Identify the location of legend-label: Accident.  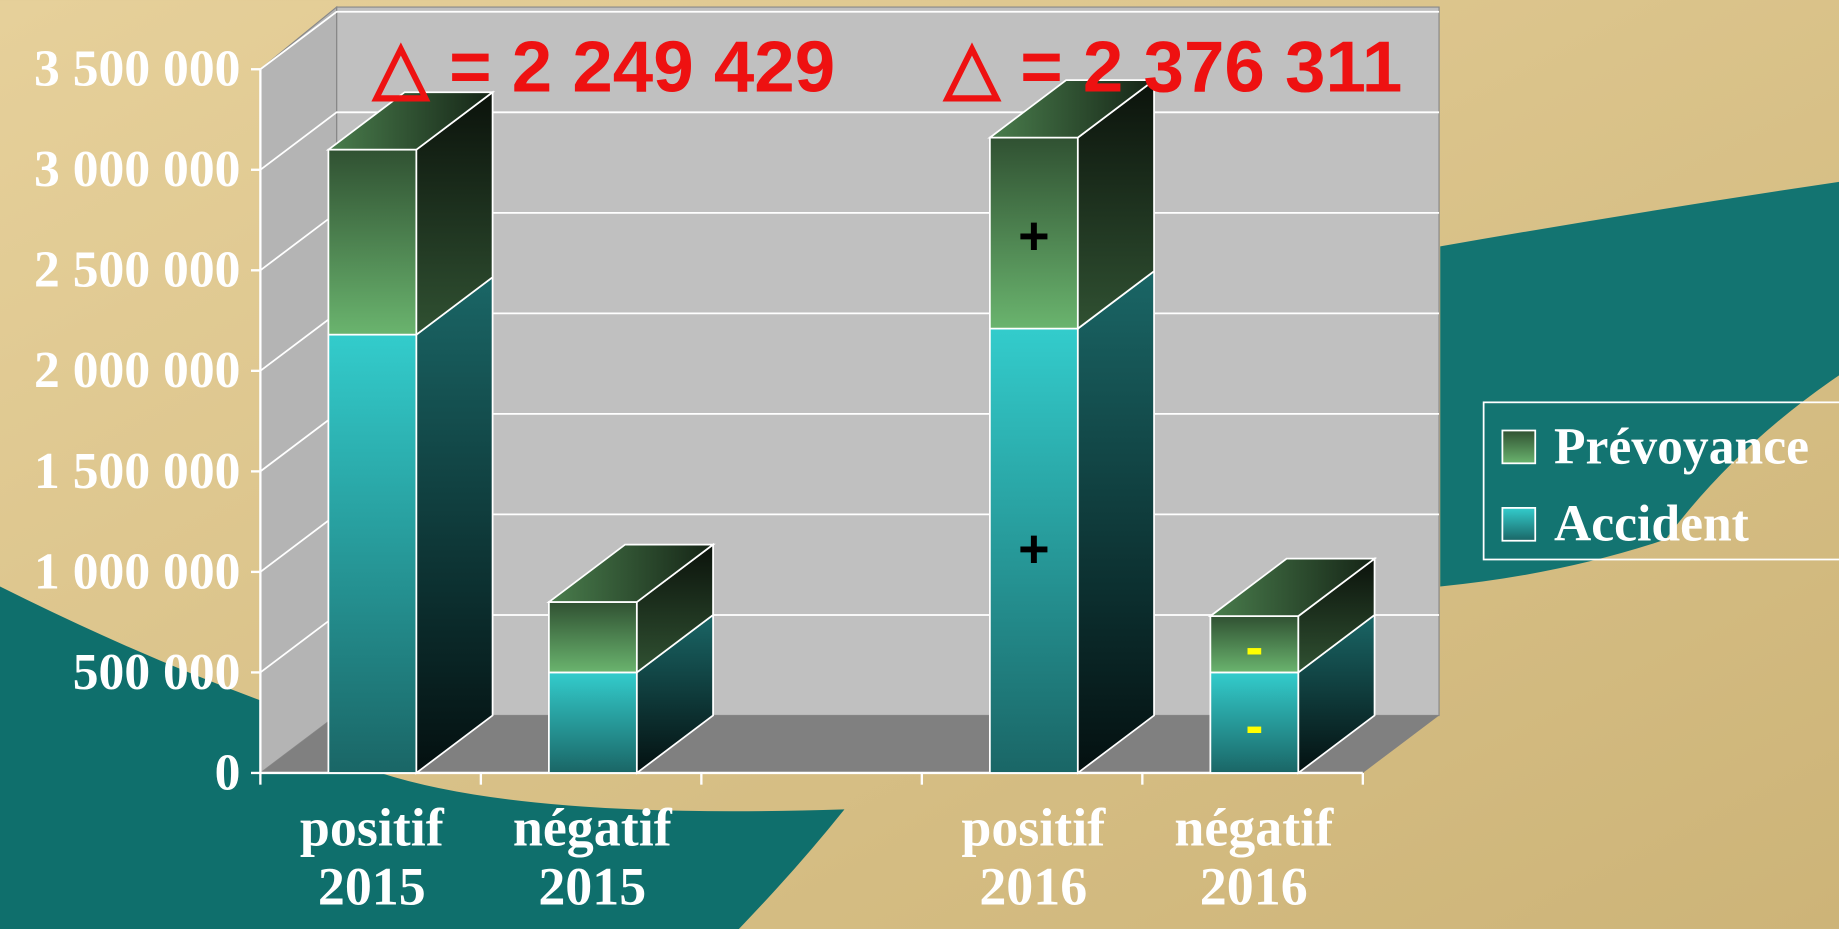
(1651, 524).